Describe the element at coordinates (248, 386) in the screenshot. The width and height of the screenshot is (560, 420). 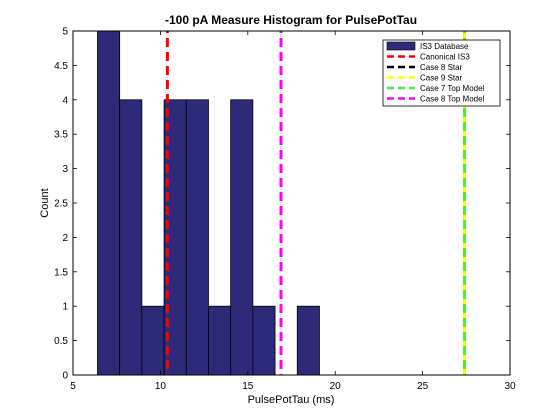
I see `x-tick-label-2: 15` at that location.